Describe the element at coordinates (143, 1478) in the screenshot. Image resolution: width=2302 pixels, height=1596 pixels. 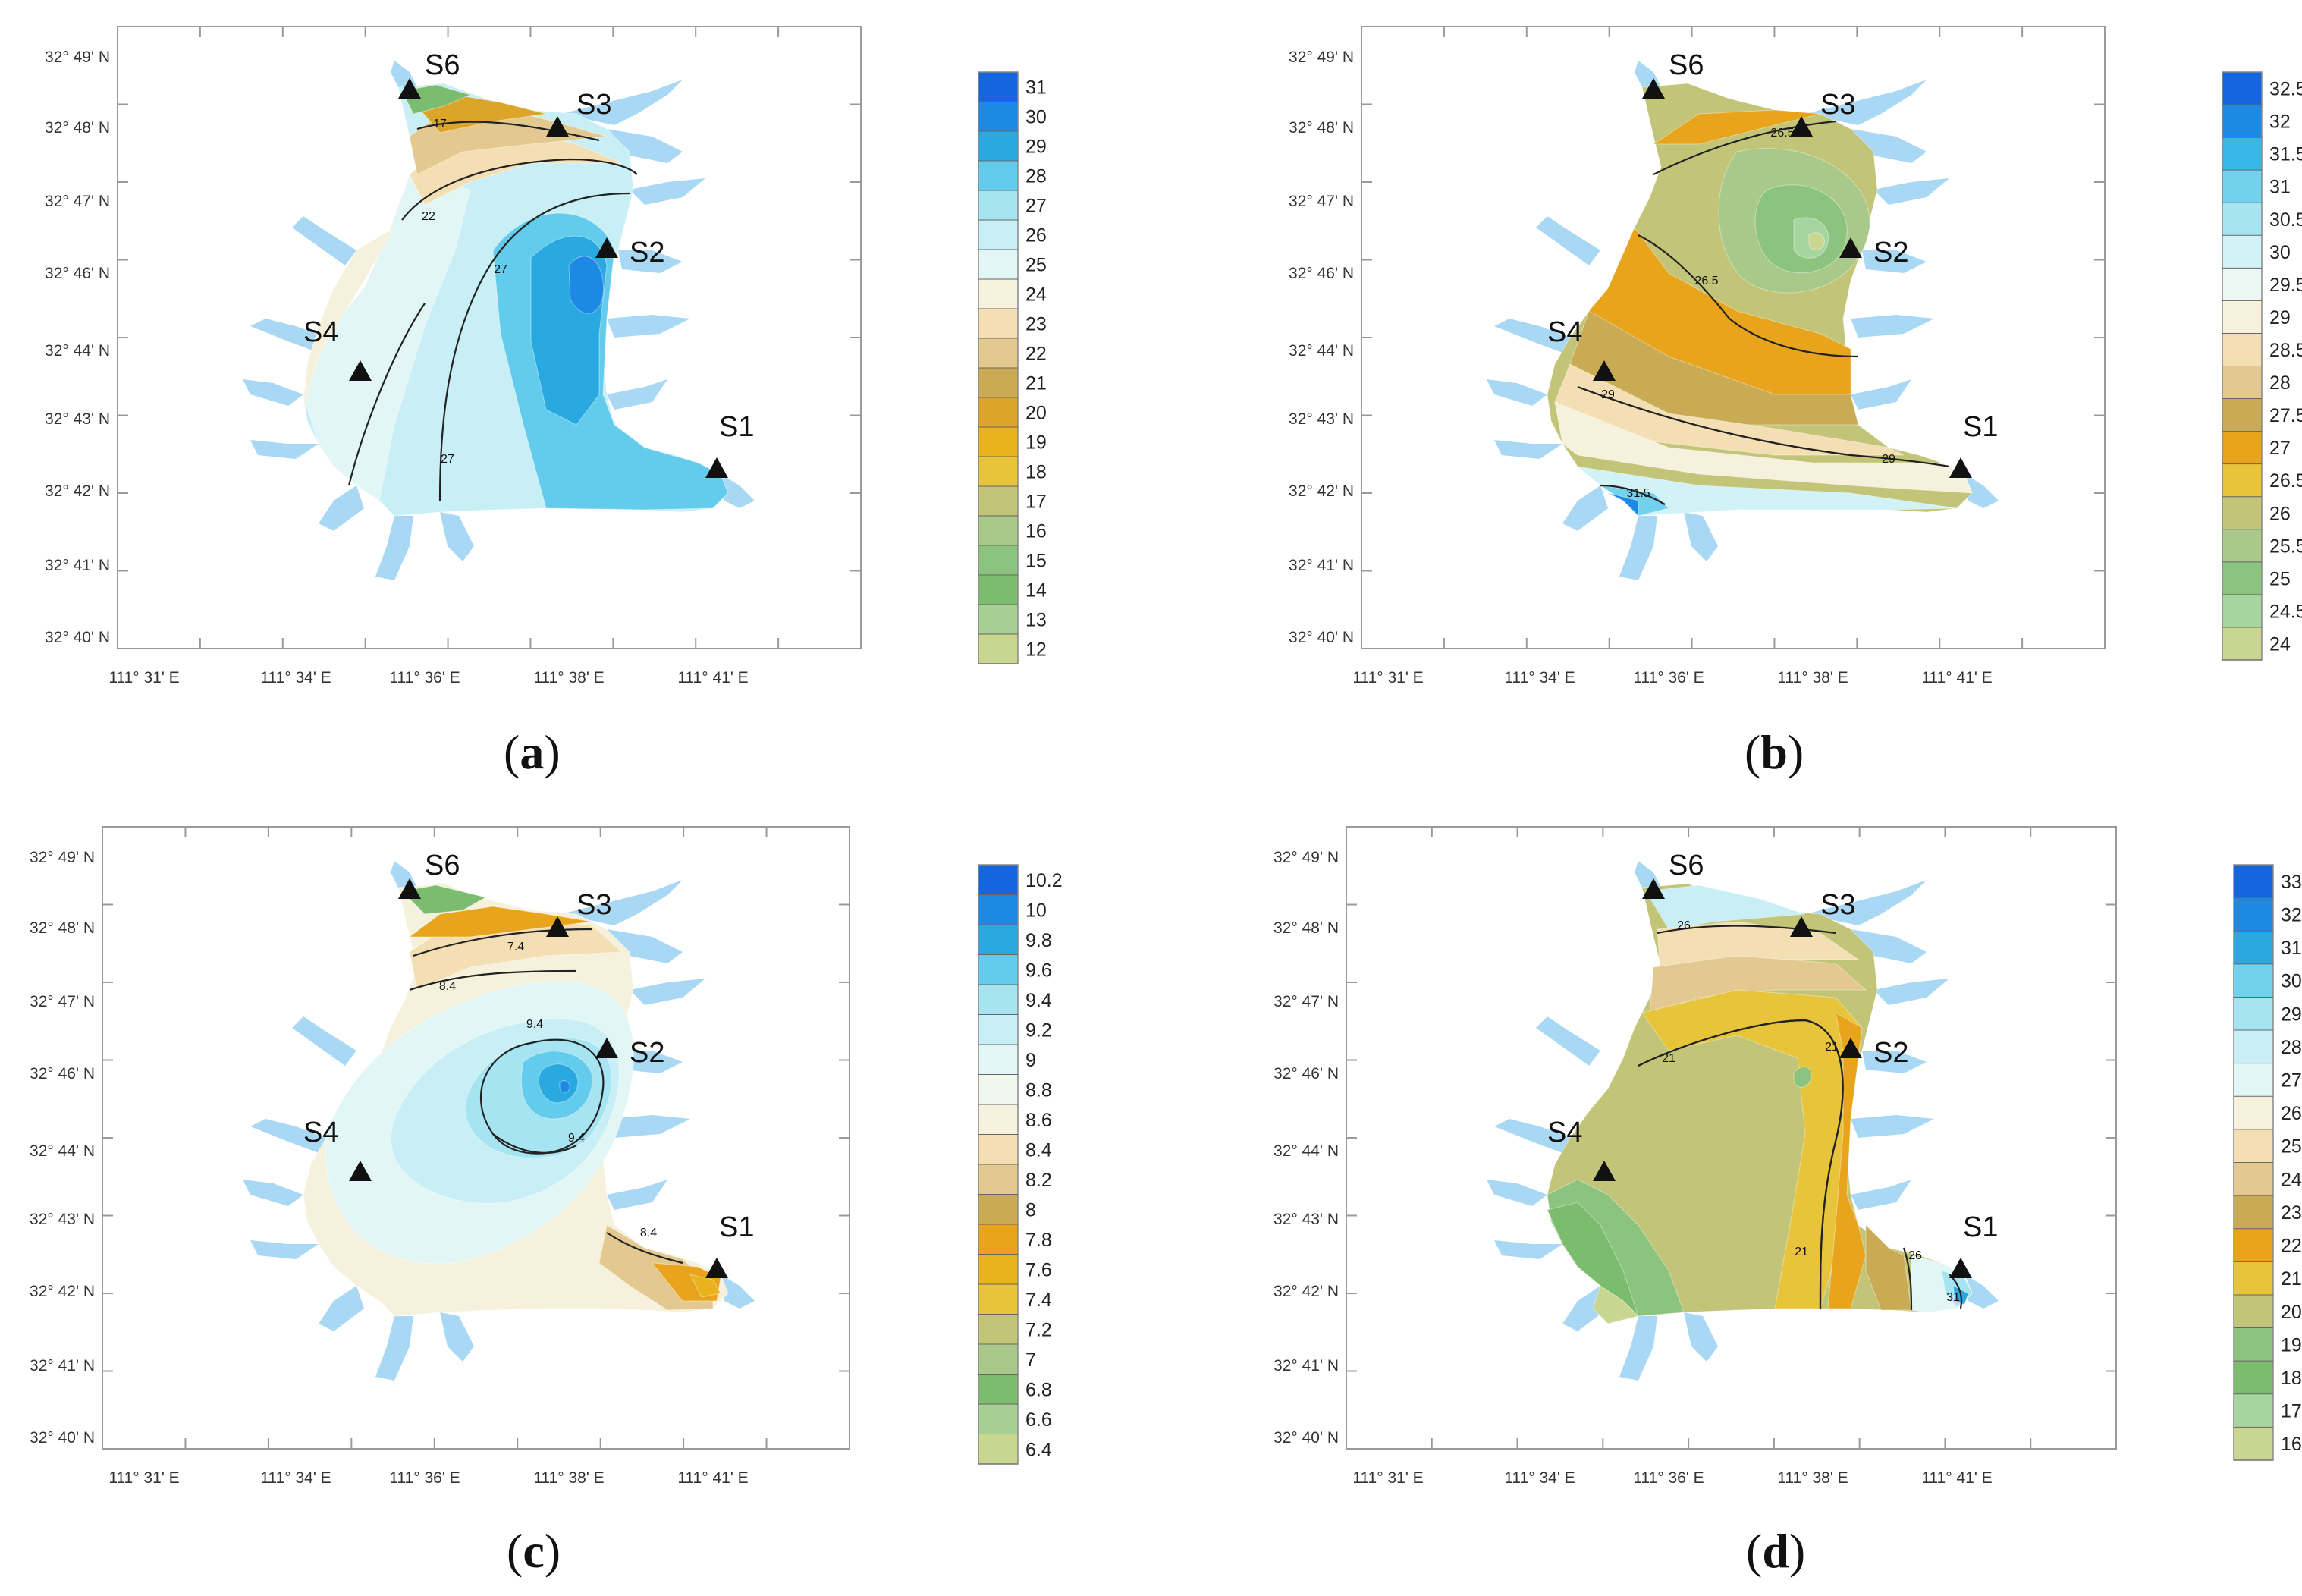
I see `lon-label: 111° 31' E` at that location.